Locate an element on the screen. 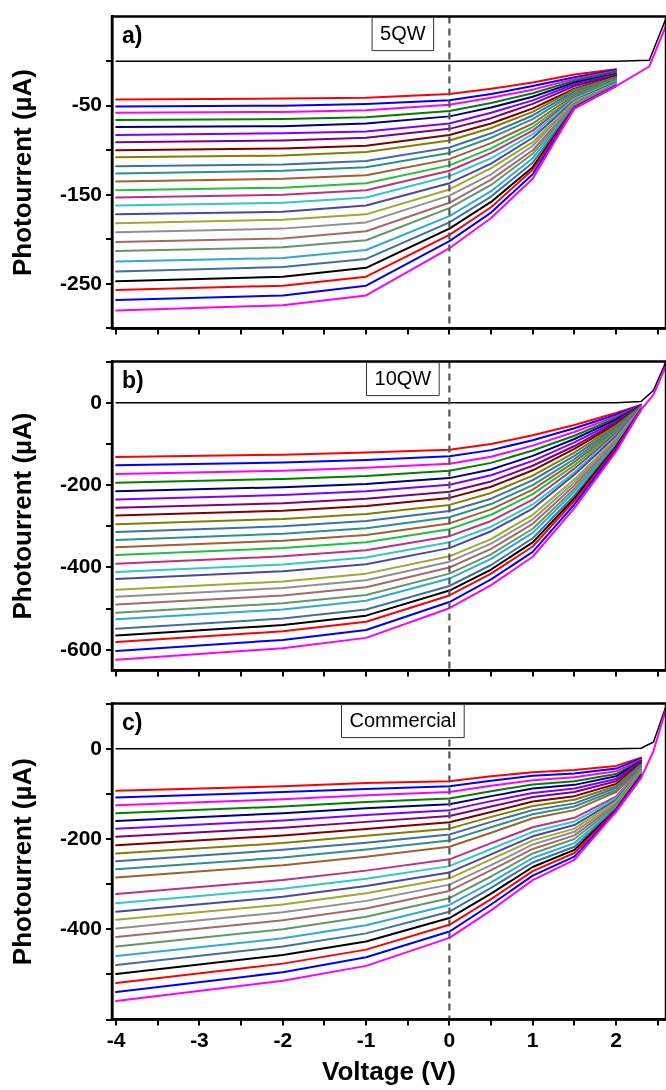 This screenshot has height=1090, width=666. annotation: c) is located at coordinates (132, 721).